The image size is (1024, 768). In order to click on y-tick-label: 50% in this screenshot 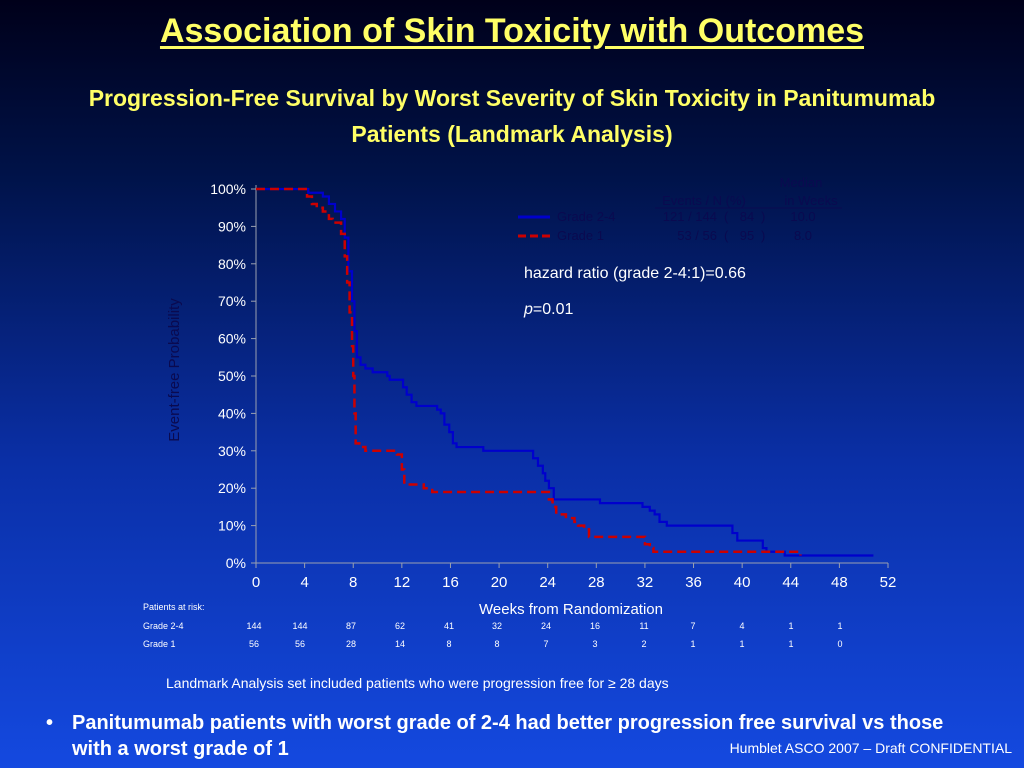, I will do `click(232, 376)`.